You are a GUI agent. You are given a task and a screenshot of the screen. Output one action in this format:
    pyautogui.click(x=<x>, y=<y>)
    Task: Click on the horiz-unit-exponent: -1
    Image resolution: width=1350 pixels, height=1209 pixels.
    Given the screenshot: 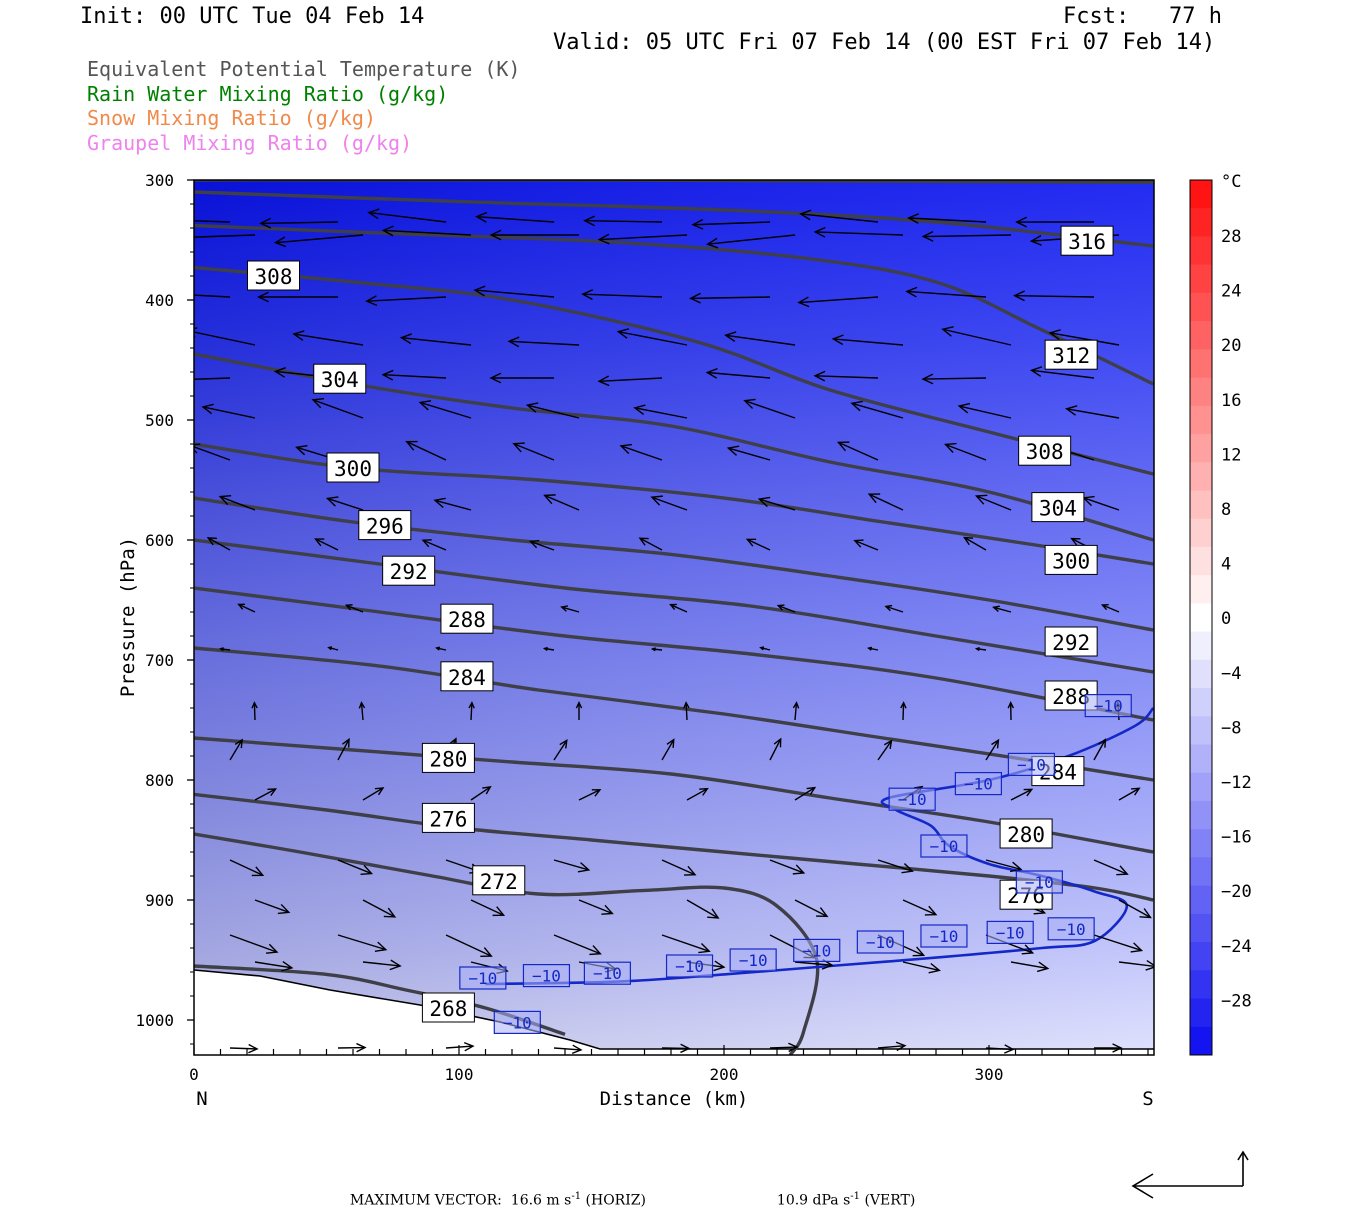 What is the action you would take?
    pyautogui.click(x=576, y=1196)
    